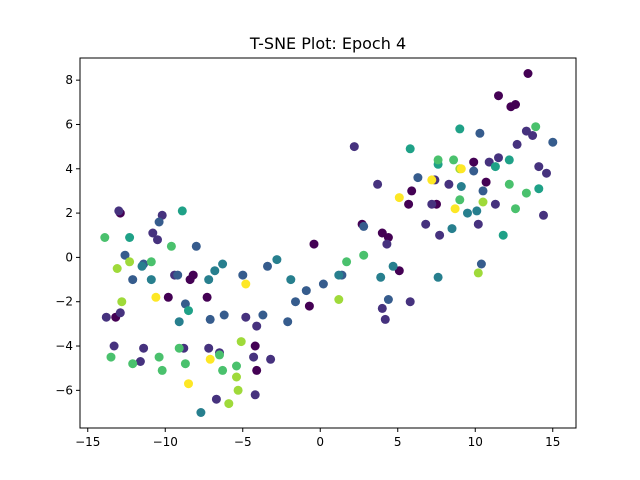  Describe the element at coordinates (64, 346) in the screenshot. I see `y-tick-label: −4` at that location.